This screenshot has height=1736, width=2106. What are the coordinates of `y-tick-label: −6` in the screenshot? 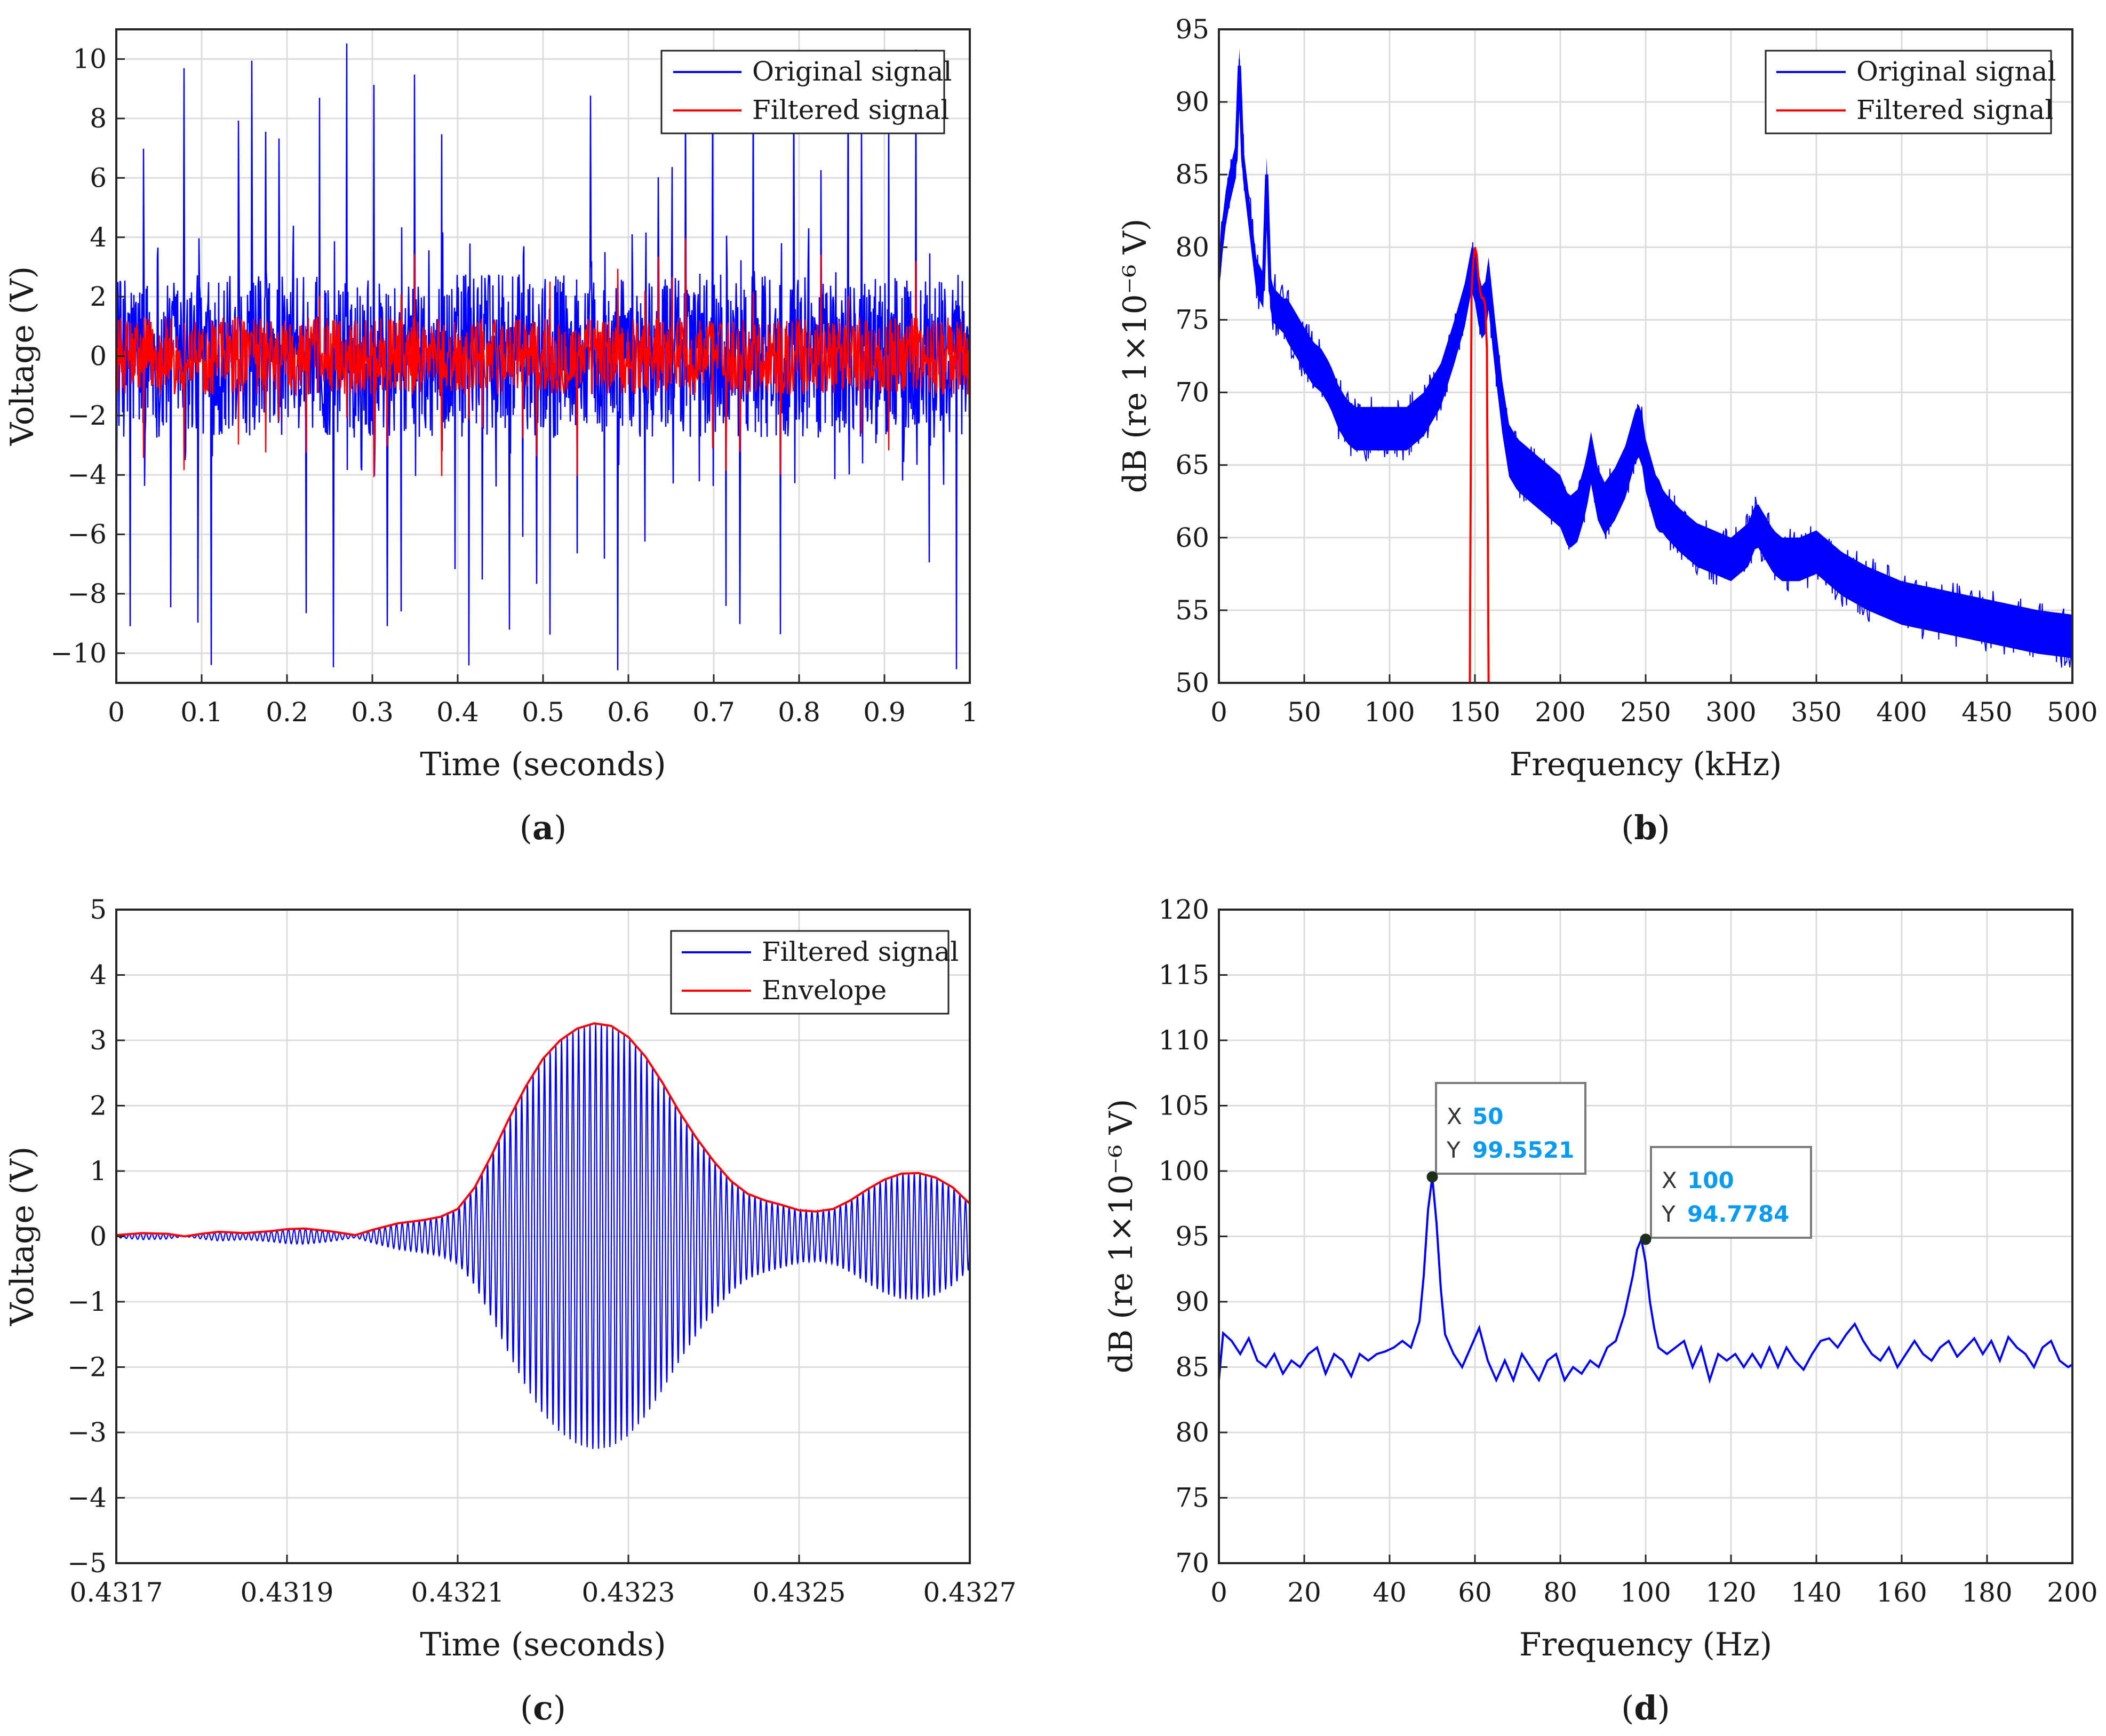 It's located at (87, 534).